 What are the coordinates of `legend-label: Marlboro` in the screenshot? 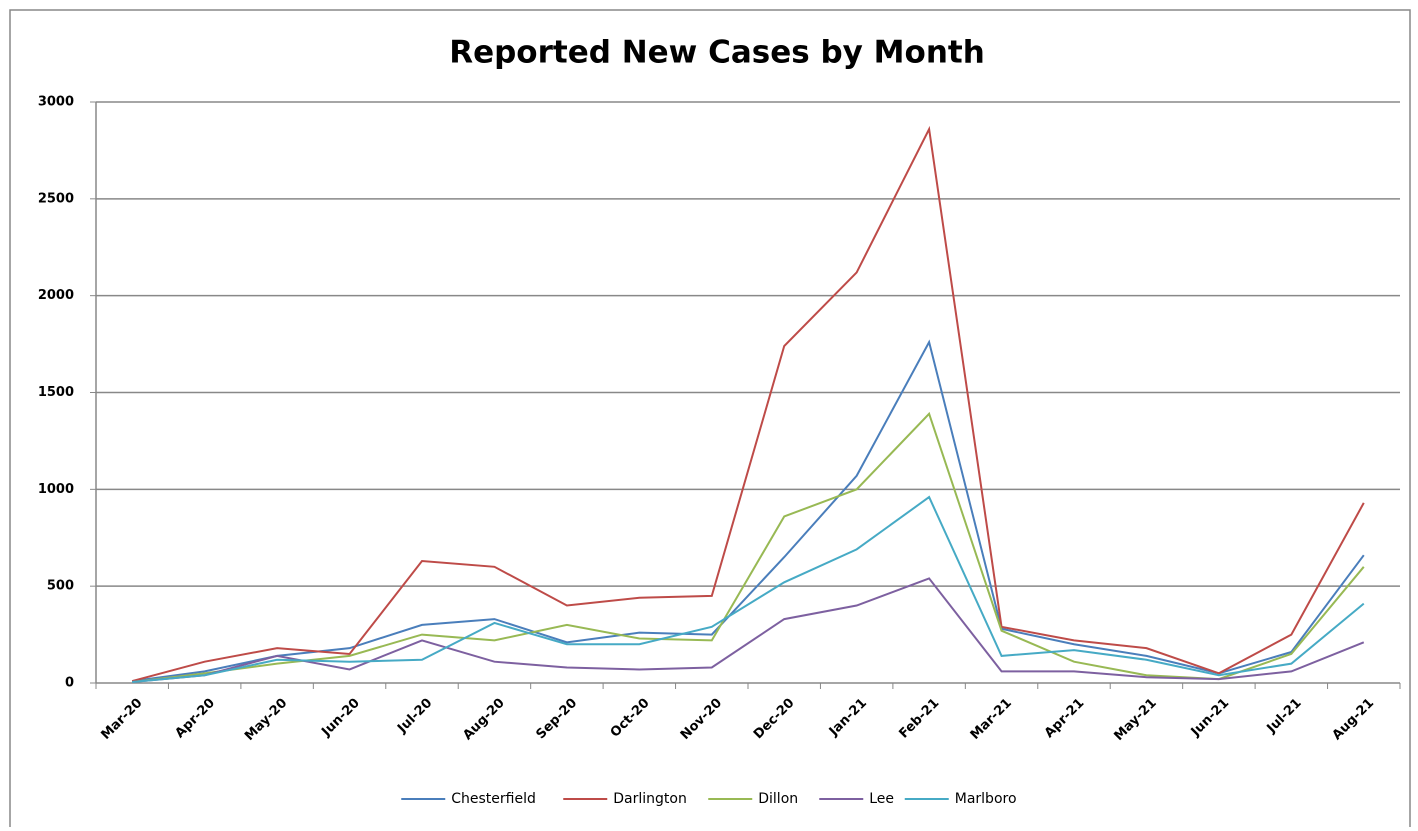 It's located at (986, 799).